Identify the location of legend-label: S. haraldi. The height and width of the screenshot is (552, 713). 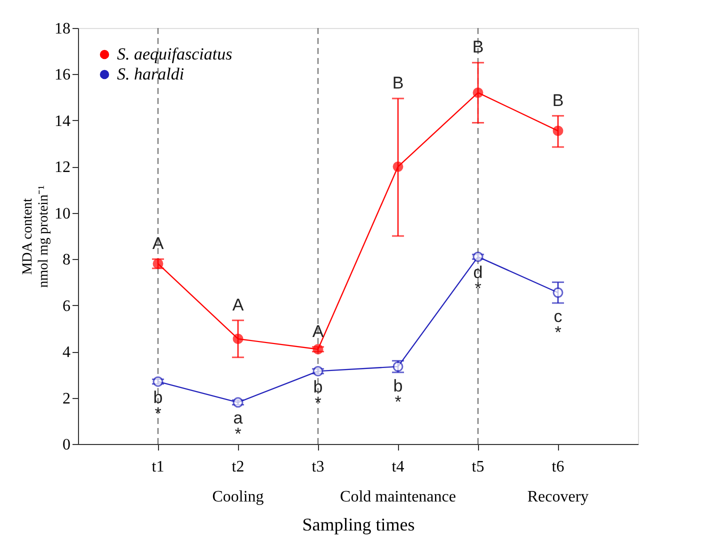
(150, 74).